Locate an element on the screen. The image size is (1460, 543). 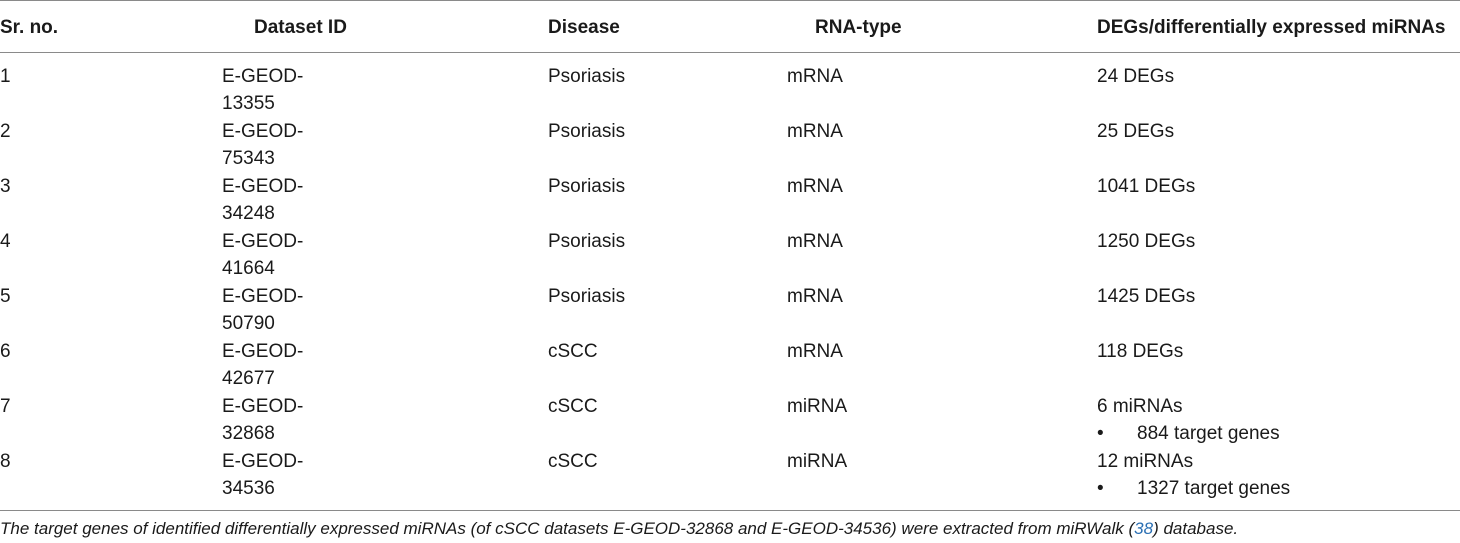
result-count: 118 DEGs is located at coordinates (1140, 351).